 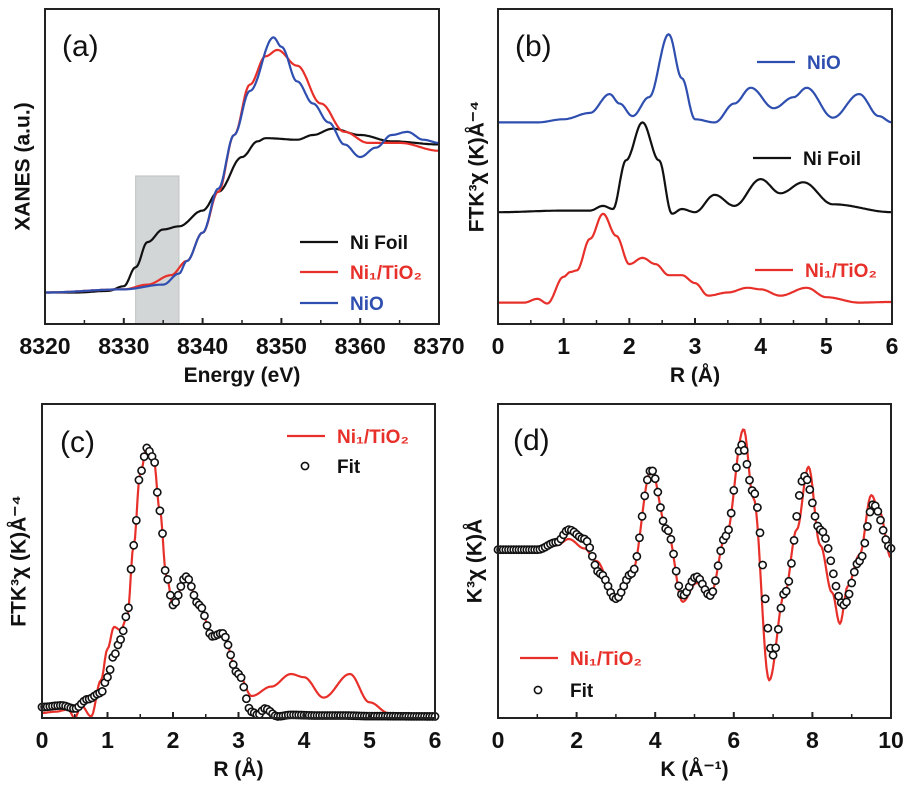 I want to click on x-tick-label: 8, so click(x=812, y=740).